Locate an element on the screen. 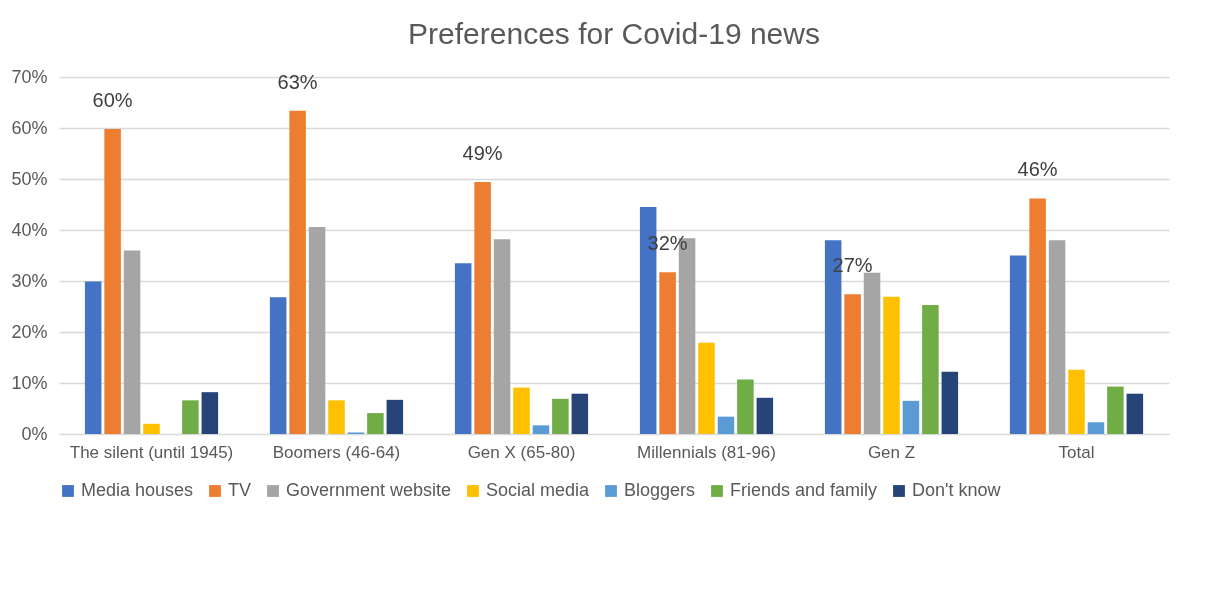 This screenshot has width=1228, height=612. y-tick-label: 0% is located at coordinates (34, 433).